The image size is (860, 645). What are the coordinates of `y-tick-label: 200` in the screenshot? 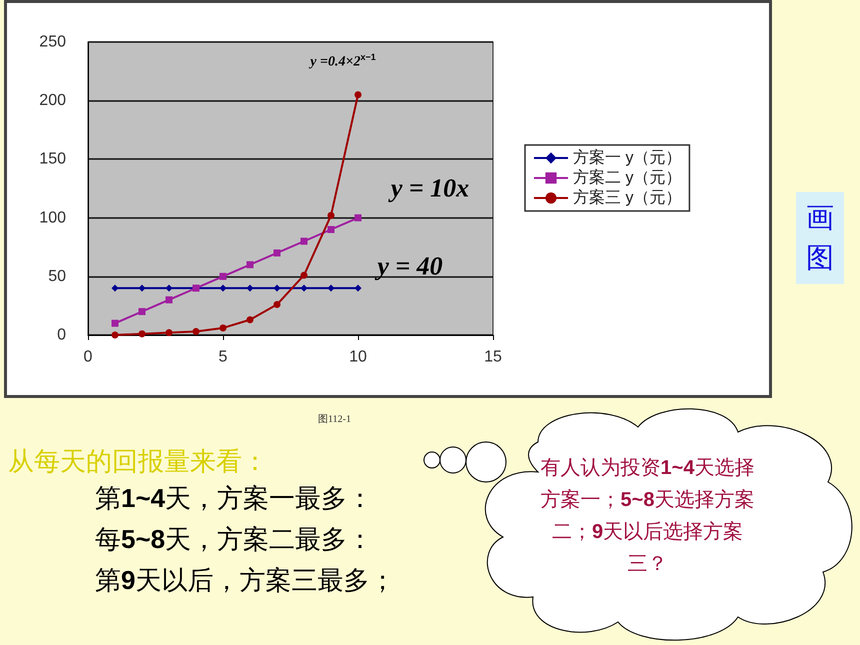 It's located at (52, 101).